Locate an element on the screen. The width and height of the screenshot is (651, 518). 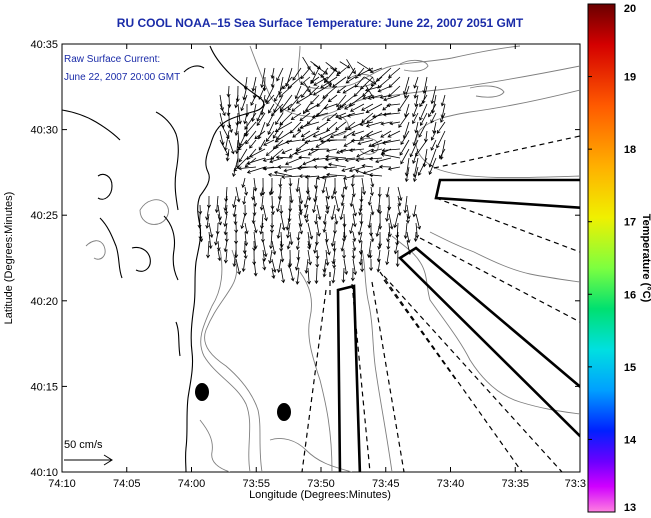
colorbar-tick-label: 15 is located at coordinates (630, 368).